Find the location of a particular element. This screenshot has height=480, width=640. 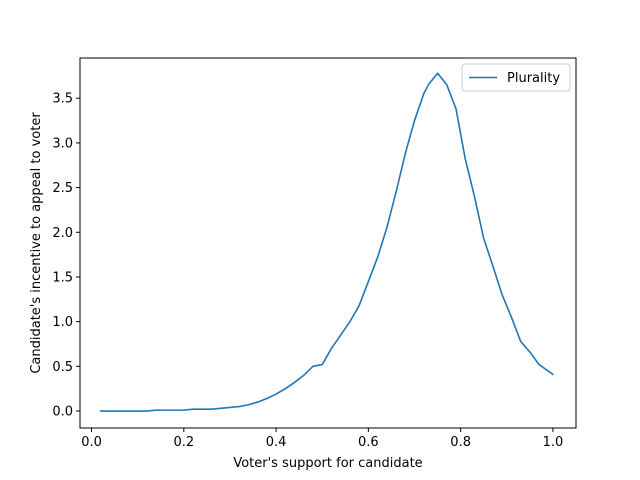

y-axis-ticks: 0.0 0.5 1.0 1.5 2.0 2.5 3.0 3.5 is located at coordinates (66, 256).